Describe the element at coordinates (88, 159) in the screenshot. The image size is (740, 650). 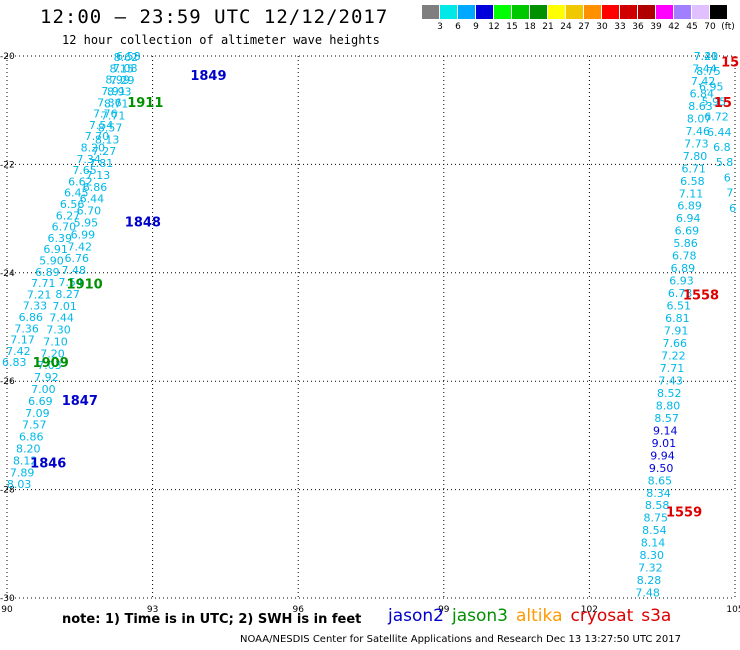
I see `wave-height-value: 7.34` at that location.